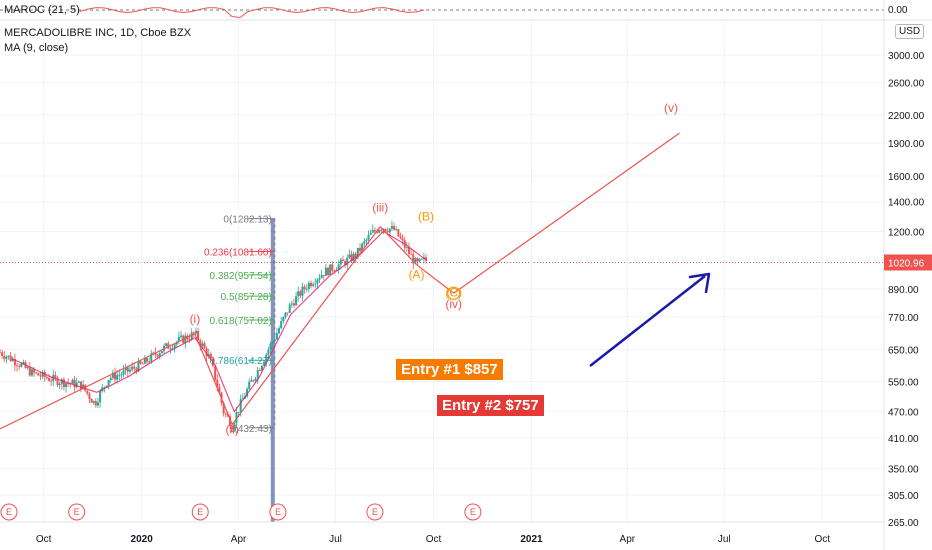 The height and width of the screenshot is (550, 932). What do you see at coordinates (566, 213) in the screenshot?
I see `wave-line` at bounding box center [566, 213].